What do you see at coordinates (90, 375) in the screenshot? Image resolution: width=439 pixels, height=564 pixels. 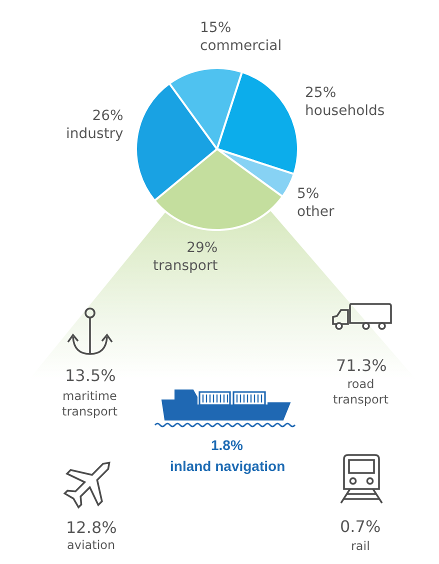 I see `data-label: 13.5%` at bounding box center [90, 375].